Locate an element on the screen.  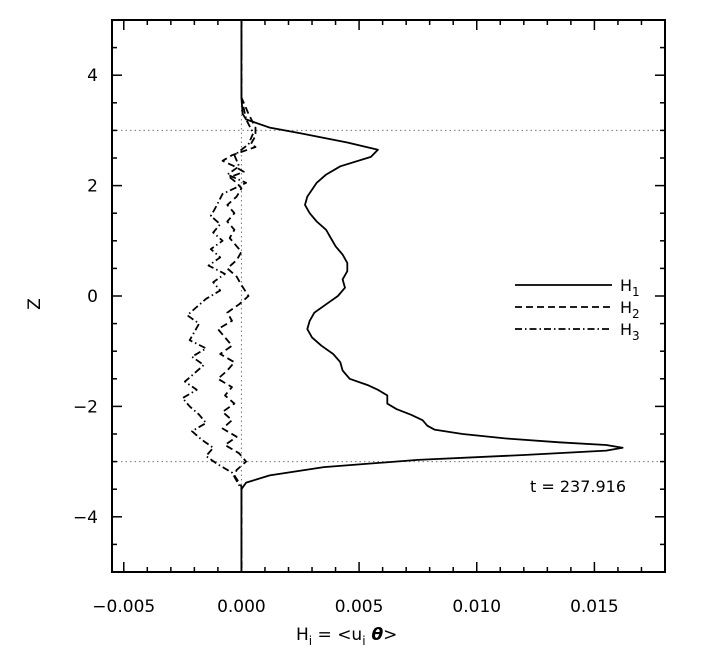
legend-label-sub: 1 is located at coordinates (636, 292).